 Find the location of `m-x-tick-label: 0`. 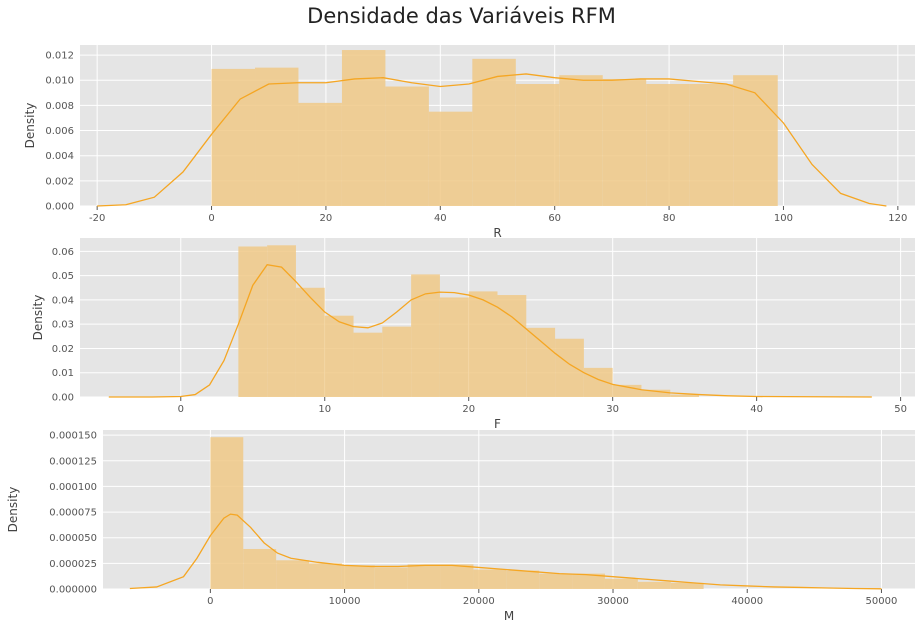

m-x-tick-label: 0 is located at coordinates (210, 601).